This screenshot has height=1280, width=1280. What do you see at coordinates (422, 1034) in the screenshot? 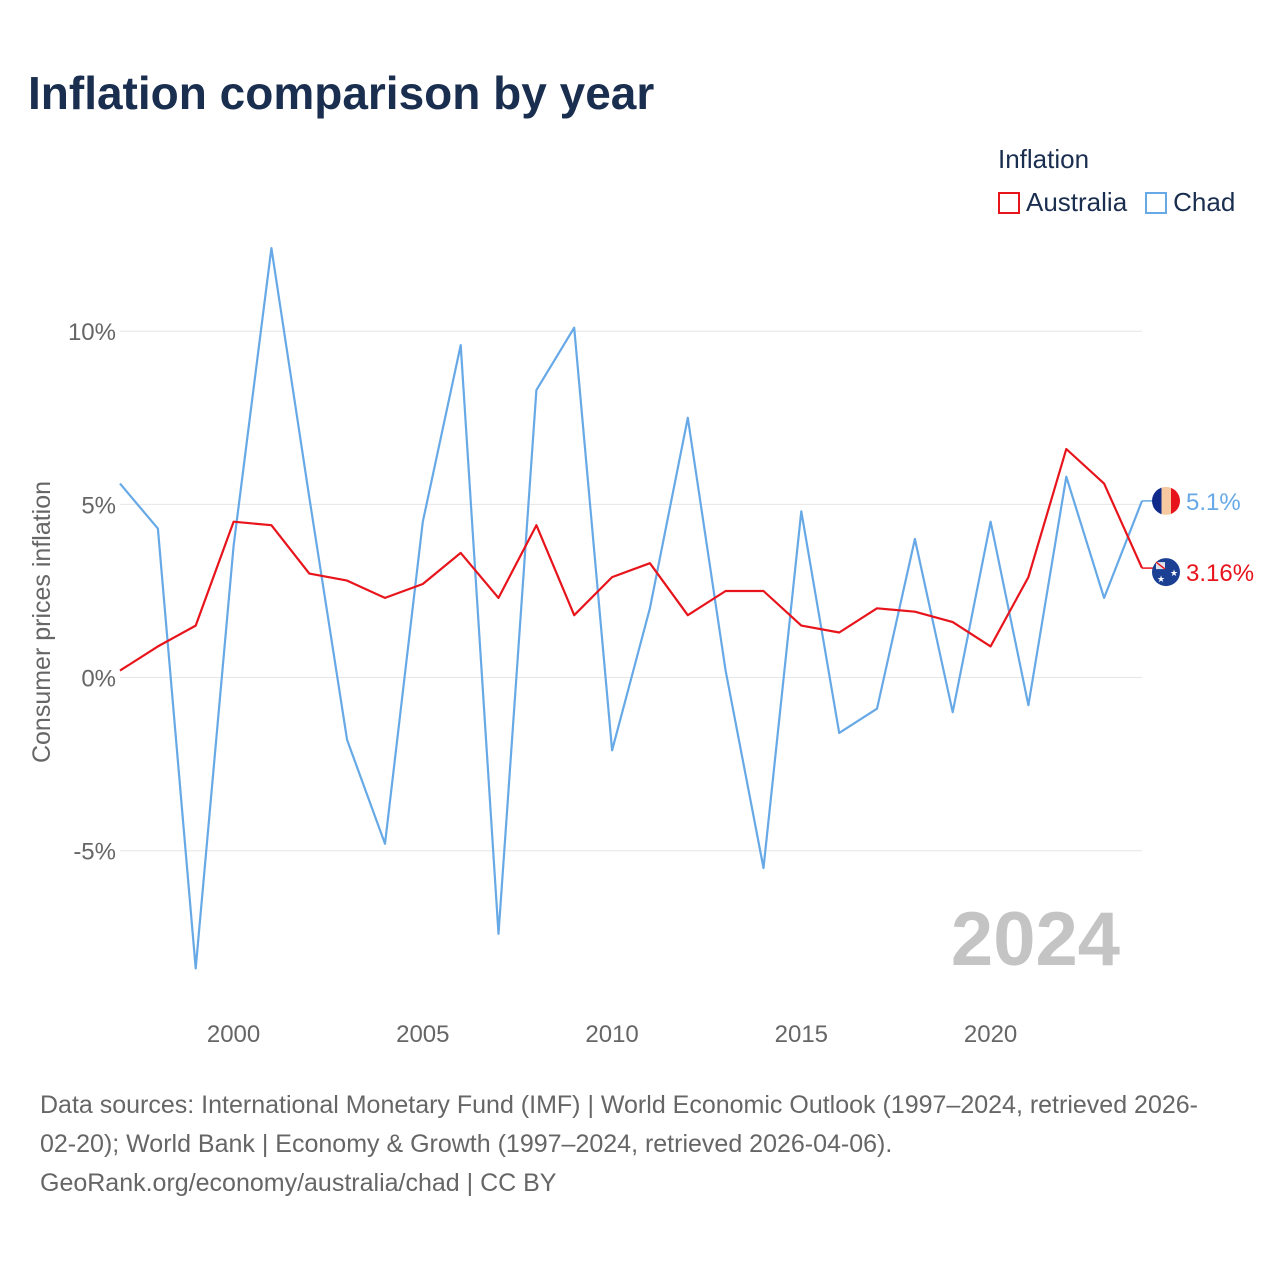
I see `x-tick-label-1: 2005` at bounding box center [422, 1034].